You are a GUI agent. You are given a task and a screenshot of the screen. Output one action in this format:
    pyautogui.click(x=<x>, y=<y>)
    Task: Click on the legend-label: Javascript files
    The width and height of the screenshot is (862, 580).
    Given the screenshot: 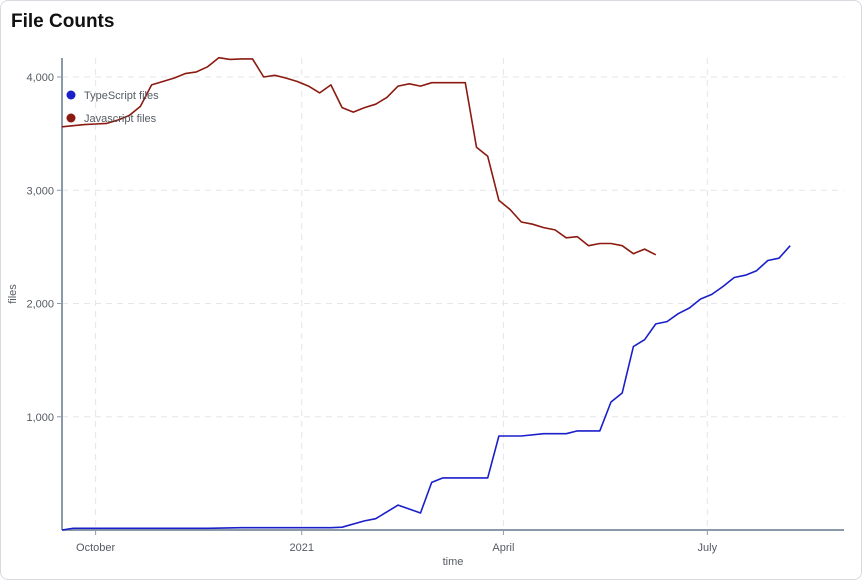 What is the action you would take?
    pyautogui.click(x=120, y=119)
    